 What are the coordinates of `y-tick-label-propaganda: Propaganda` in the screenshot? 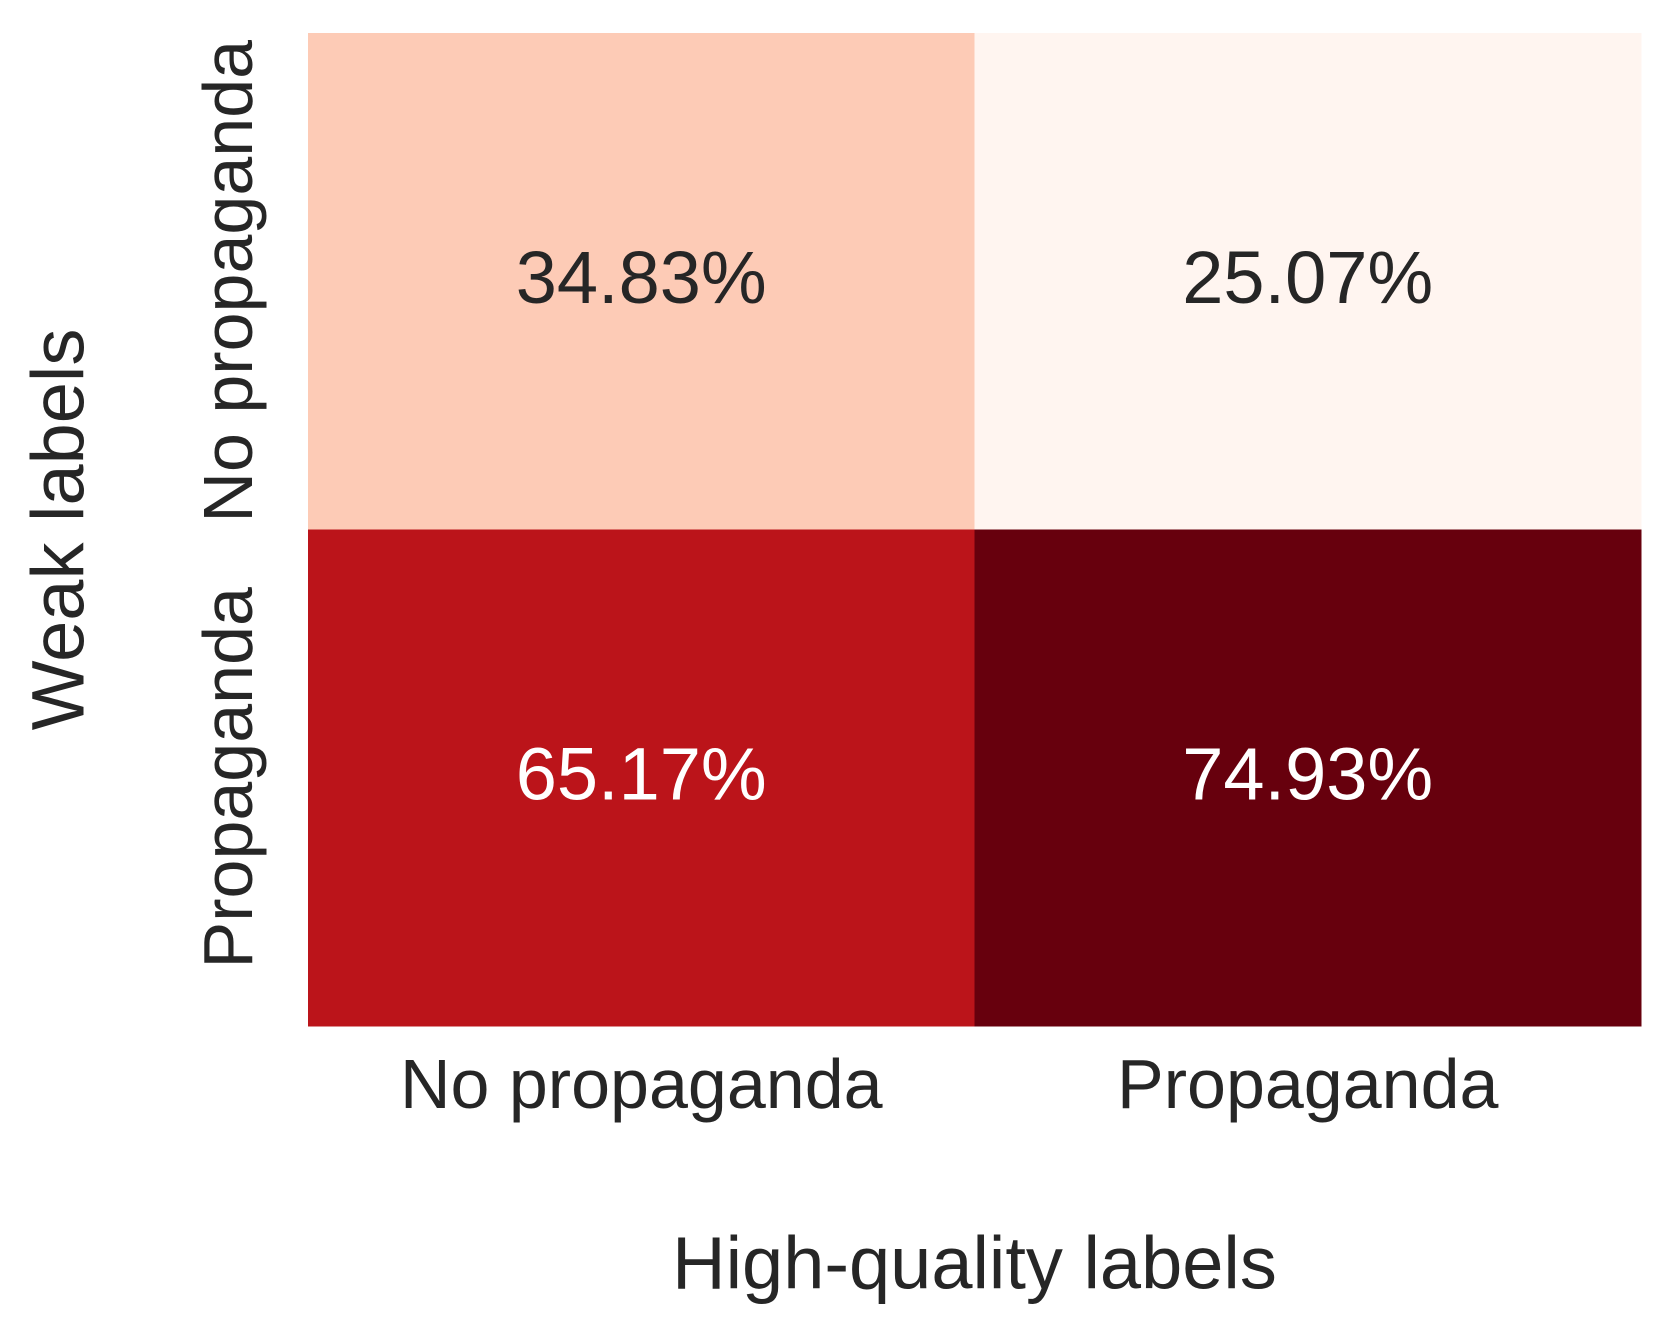 It's located at (228, 778).